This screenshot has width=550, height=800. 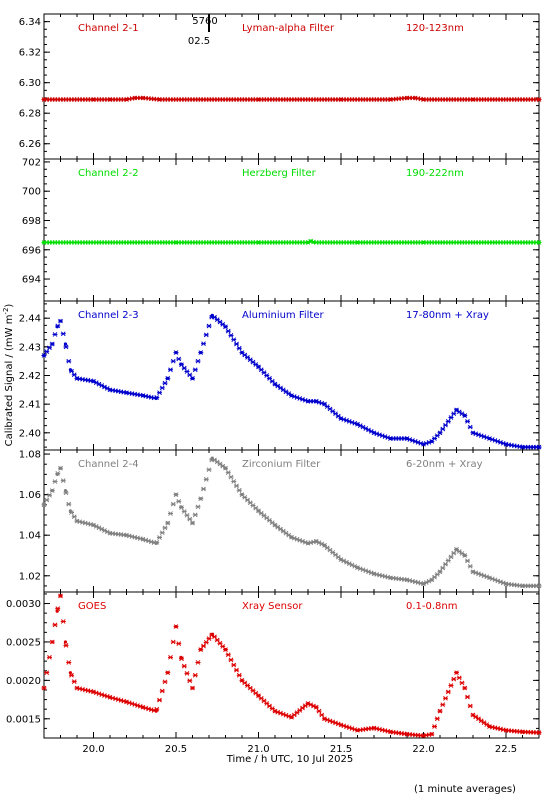 I want to click on y-tick-label-goes: 0.0025, so click(x=23, y=642).